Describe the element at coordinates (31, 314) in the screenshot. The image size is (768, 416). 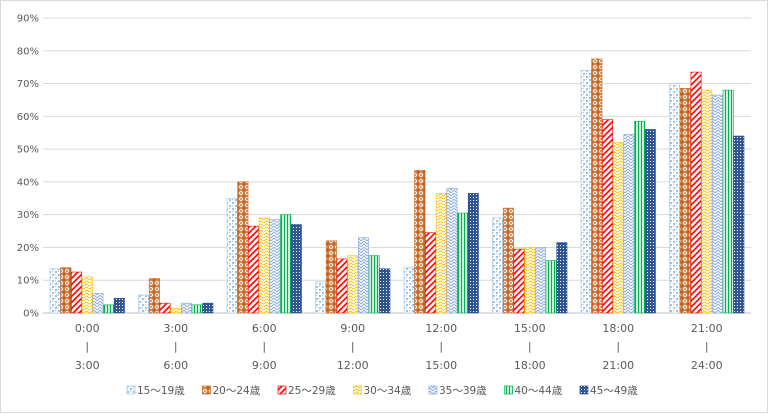
I see `y-tick-label: 0%` at that location.